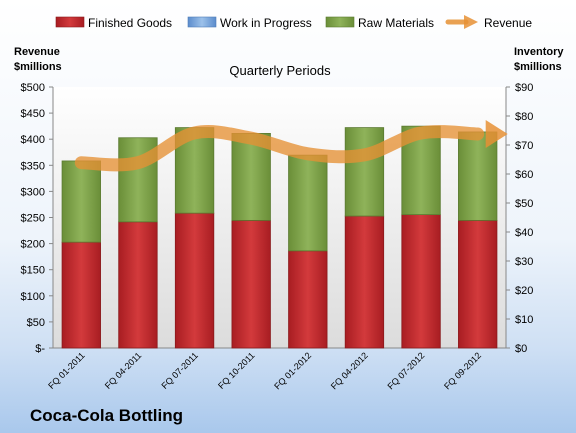 This screenshot has height=433, width=576. I want to click on right-tick-label: $40, so click(524, 233).